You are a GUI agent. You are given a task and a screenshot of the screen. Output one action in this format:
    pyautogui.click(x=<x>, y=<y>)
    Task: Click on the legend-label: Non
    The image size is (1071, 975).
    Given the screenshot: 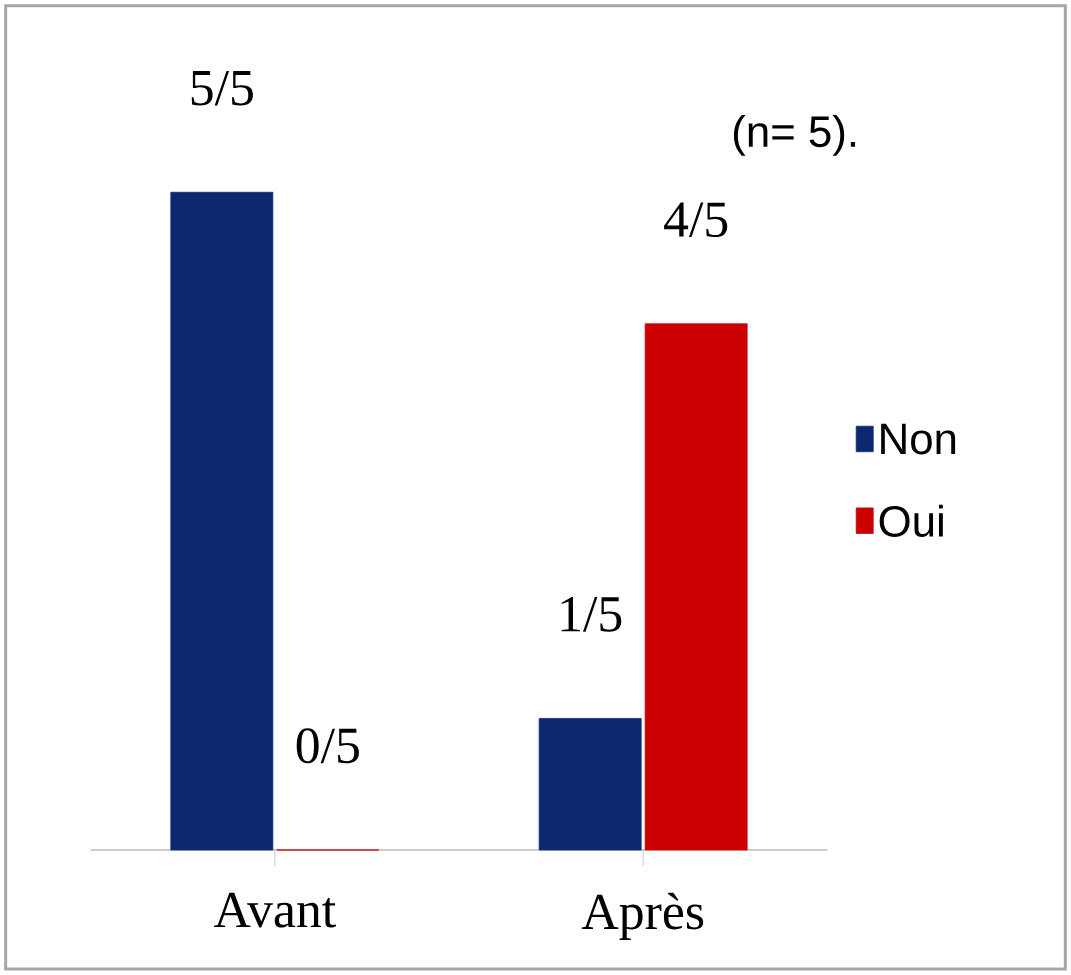 What is the action you would take?
    pyautogui.click(x=918, y=439)
    